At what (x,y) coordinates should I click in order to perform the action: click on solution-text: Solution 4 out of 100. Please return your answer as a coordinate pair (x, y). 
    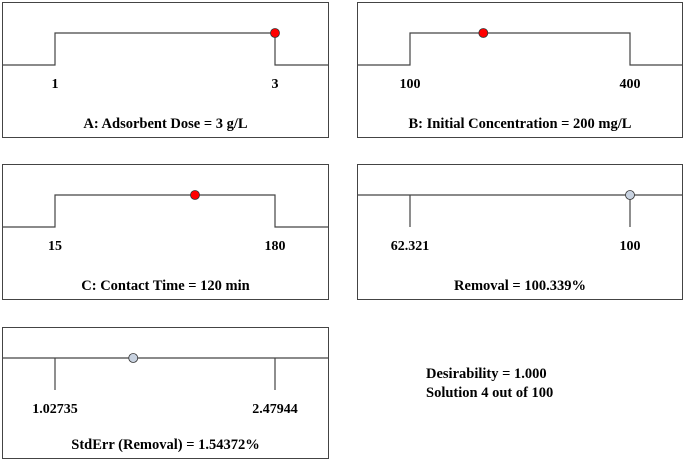
    Looking at the image, I should click on (490, 393).